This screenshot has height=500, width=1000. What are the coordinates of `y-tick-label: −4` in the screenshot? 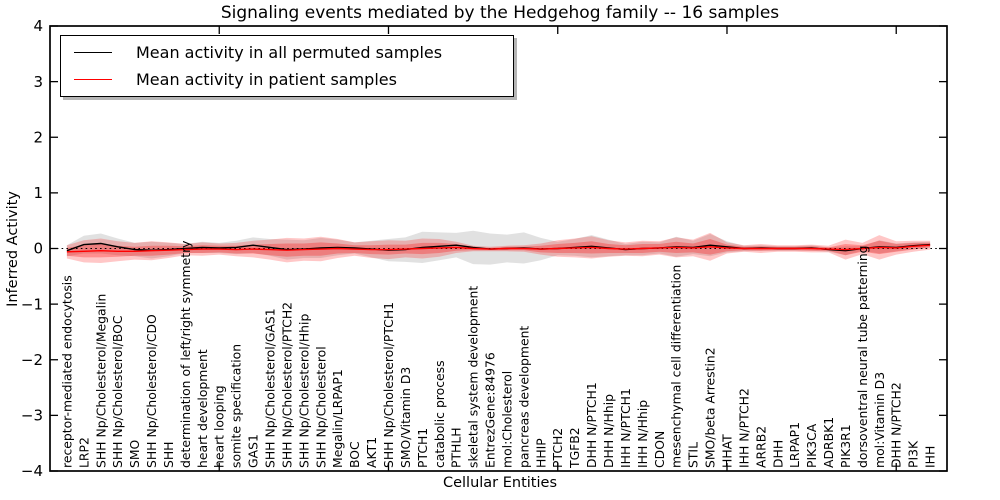 It's located at (32, 471).